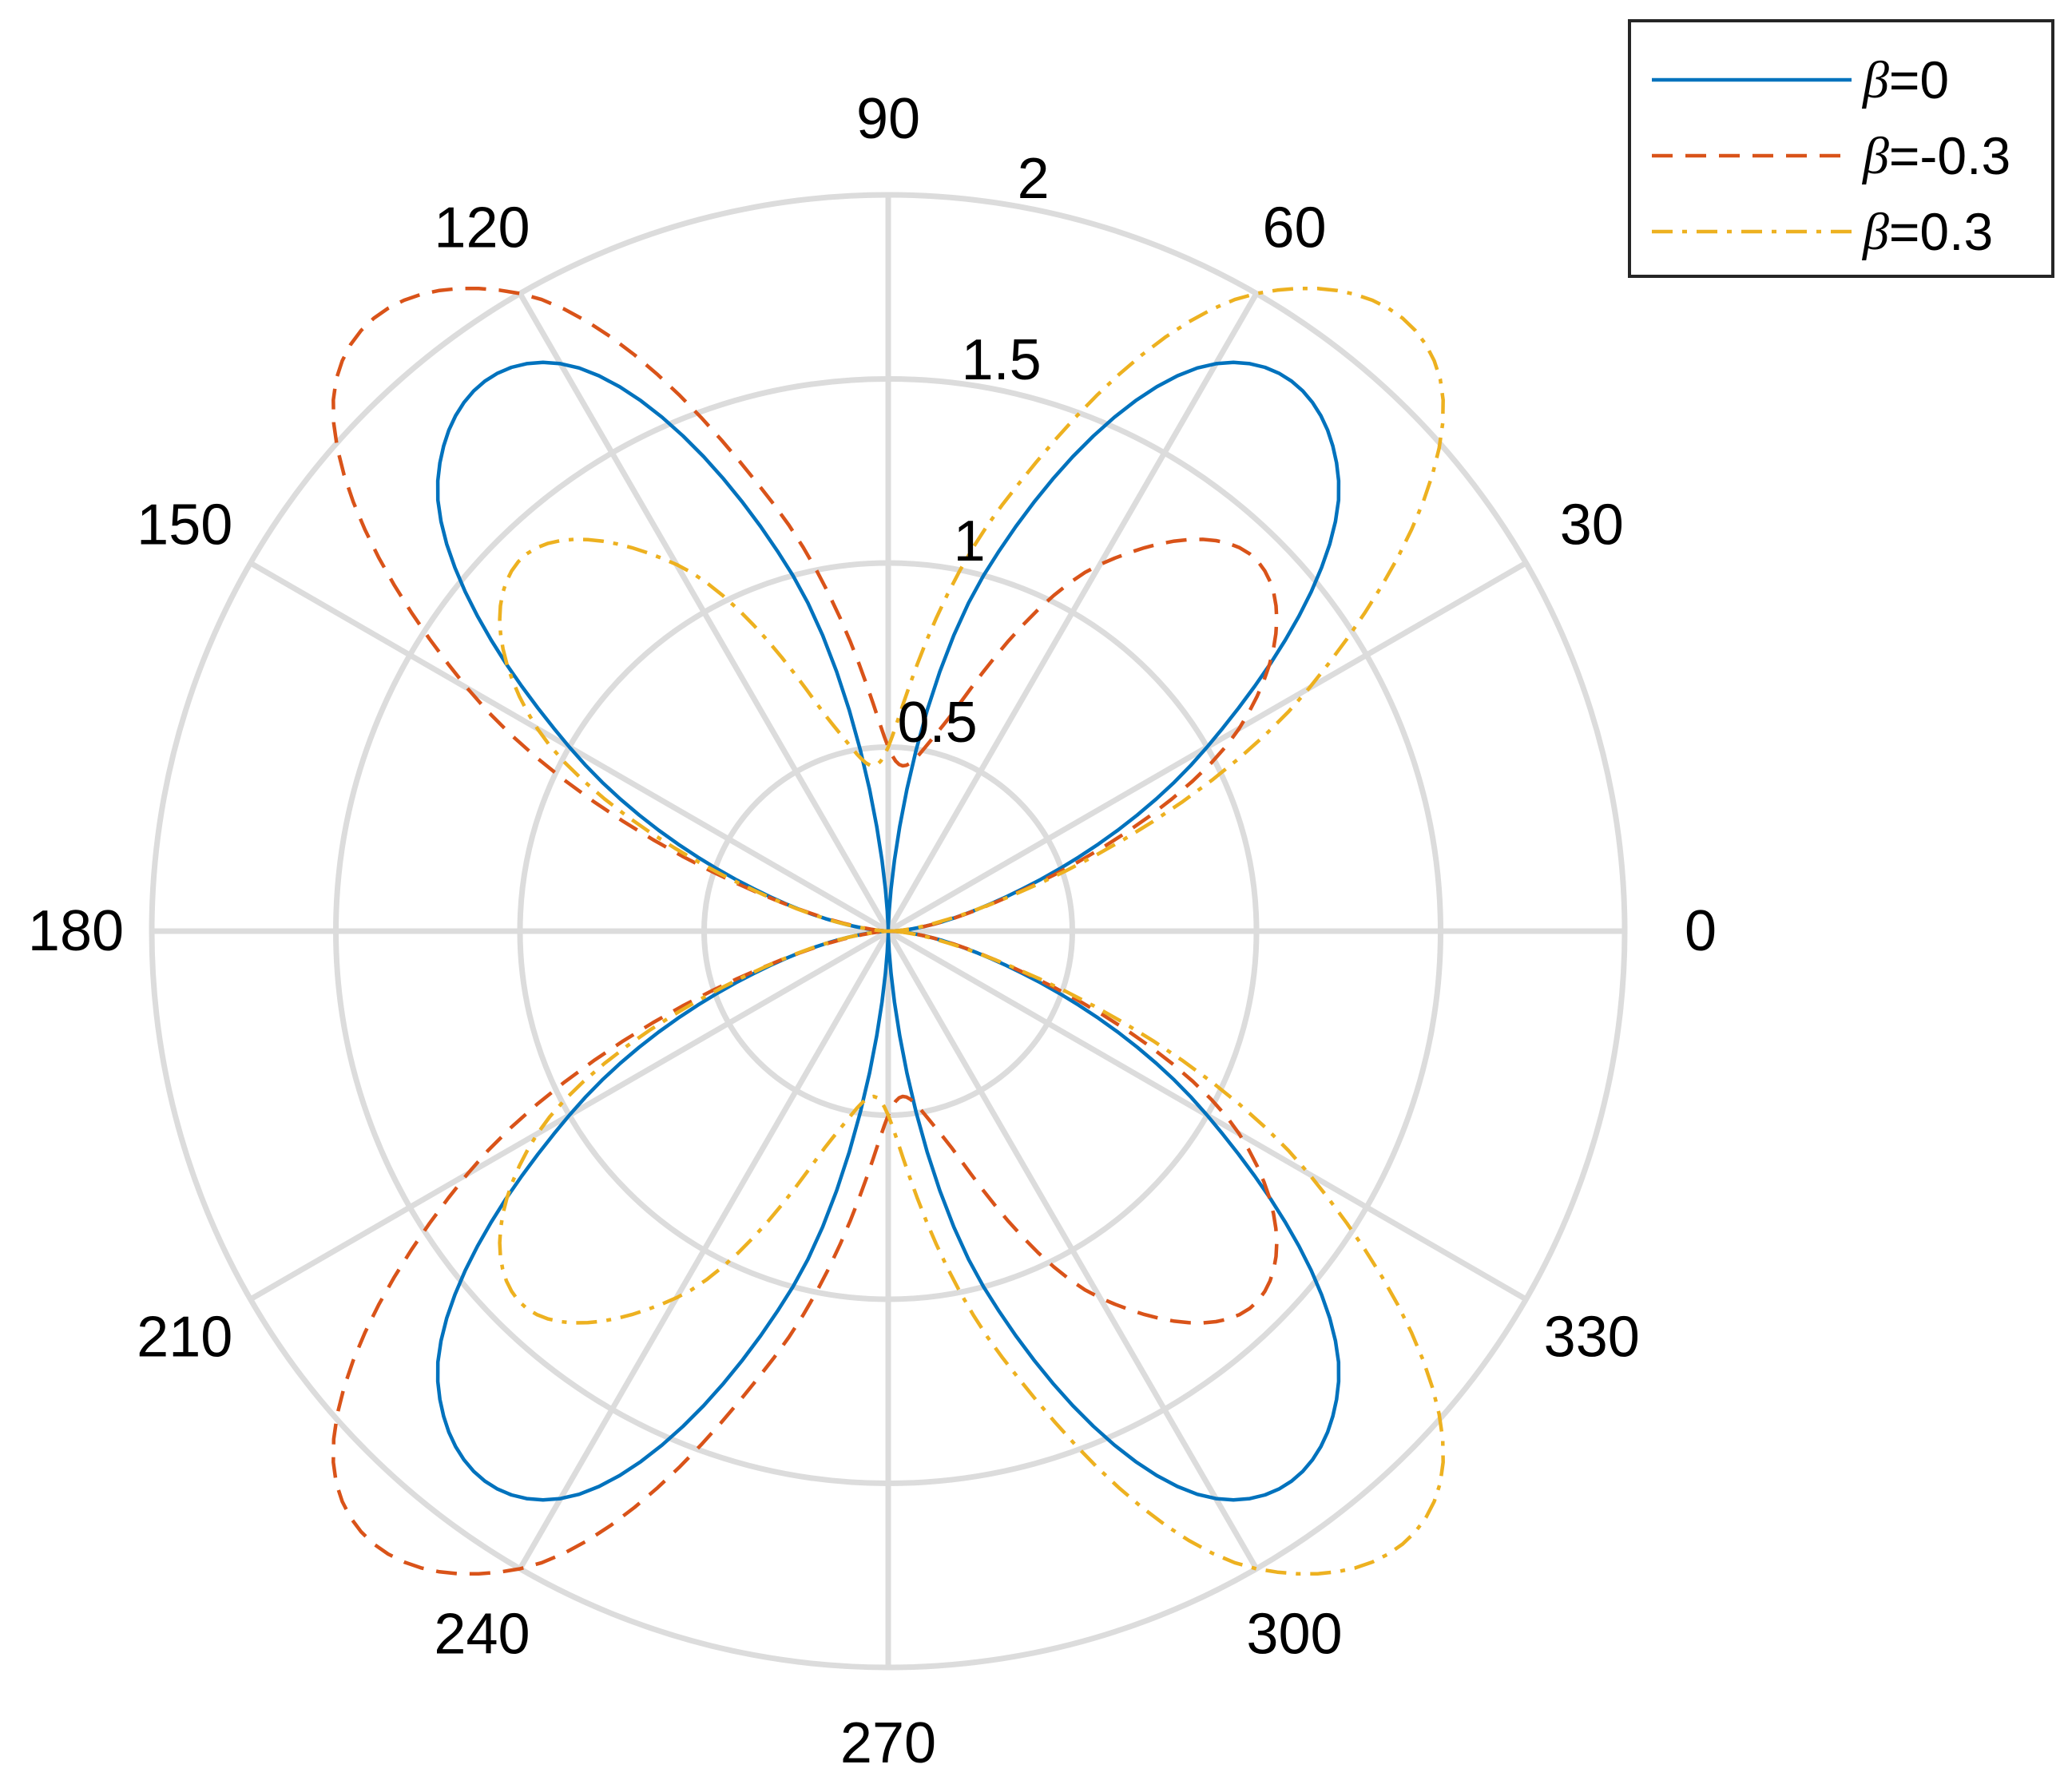 Image resolution: width=2072 pixels, height=1792 pixels. I want to click on theta-tick-label: 30, so click(1592, 525).